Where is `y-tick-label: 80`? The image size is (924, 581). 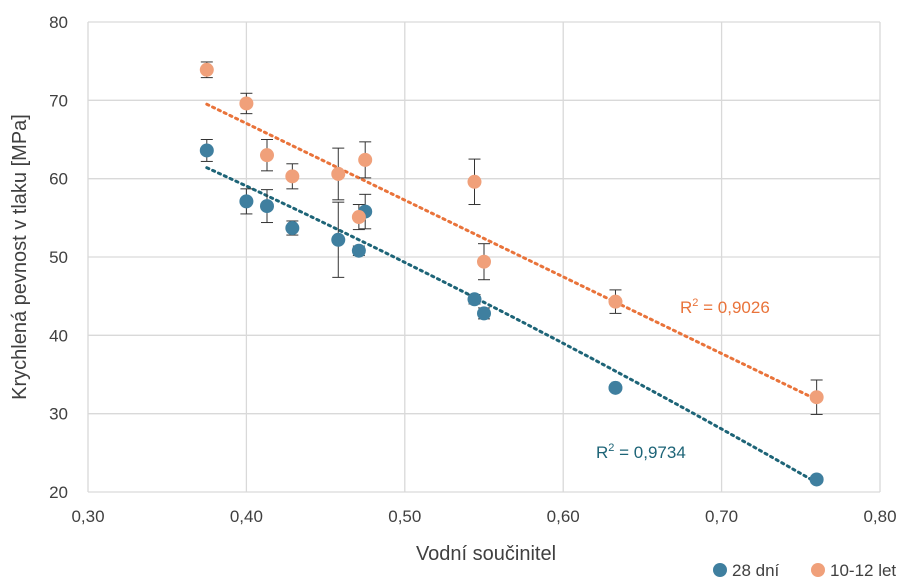
y-tick-label: 80 is located at coordinates (58, 22).